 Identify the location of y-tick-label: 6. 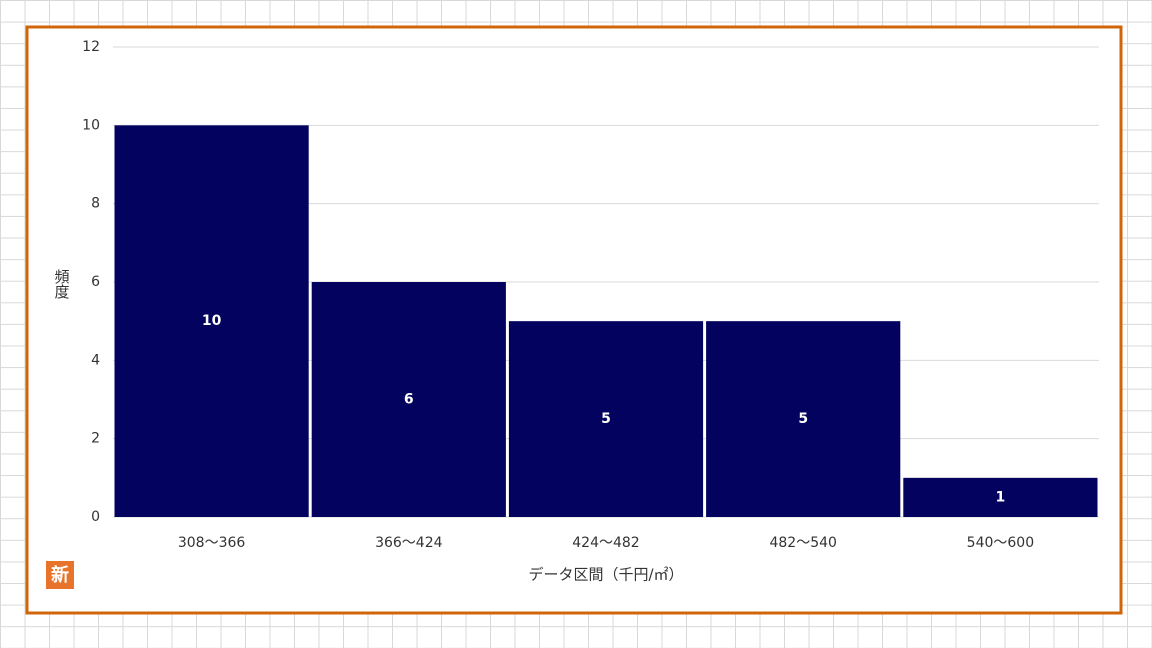
(95, 282).